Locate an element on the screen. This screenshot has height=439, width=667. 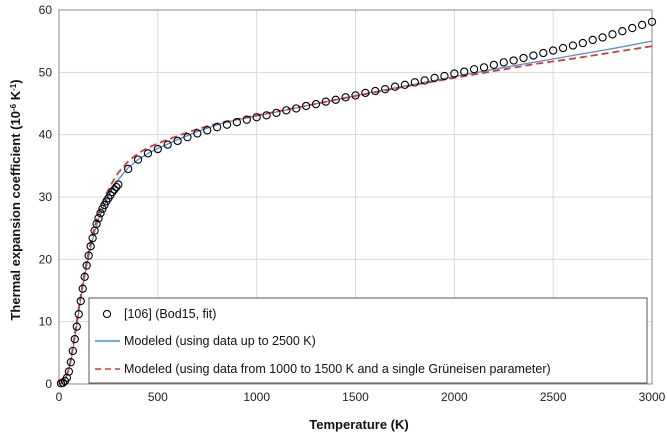
x-tick-label: 1500 is located at coordinates (355, 397).